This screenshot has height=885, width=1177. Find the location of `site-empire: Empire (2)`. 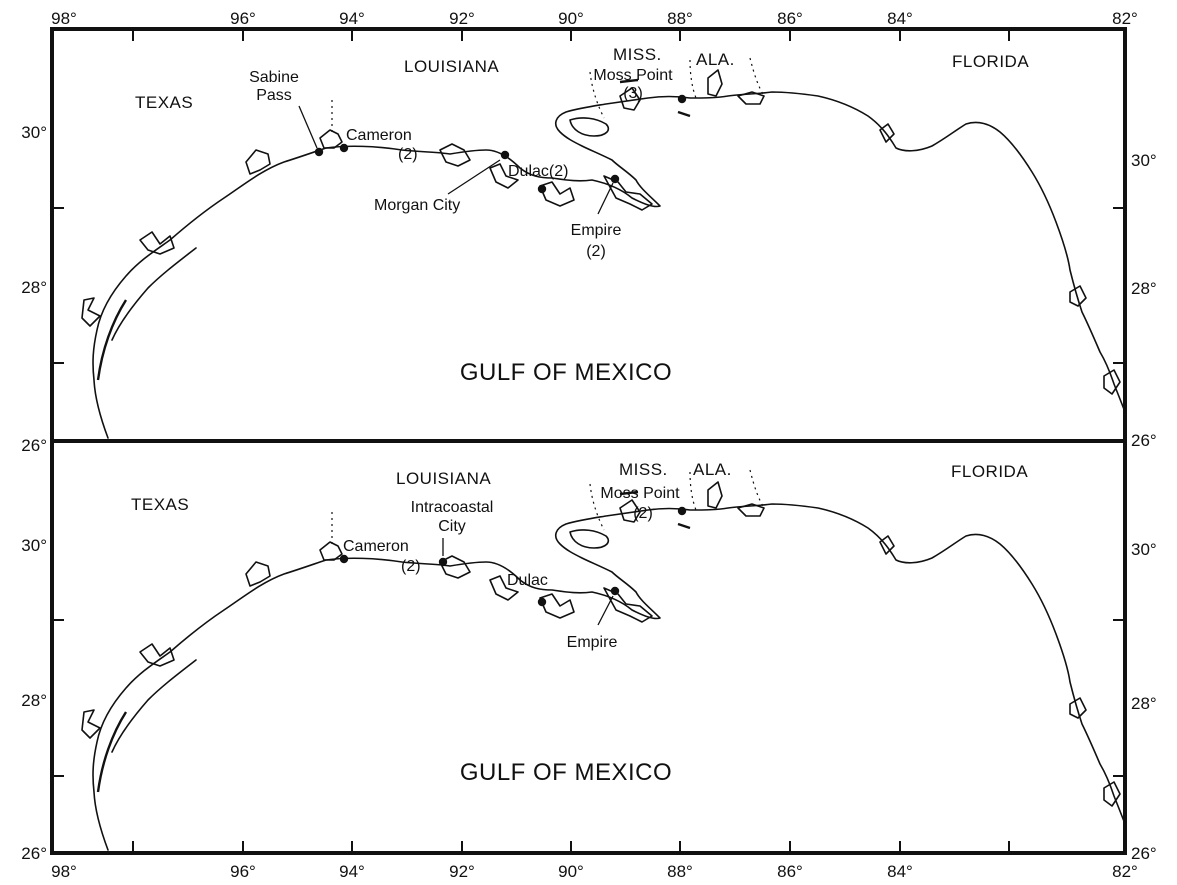

site-empire: Empire (2) is located at coordinates (596, 217).